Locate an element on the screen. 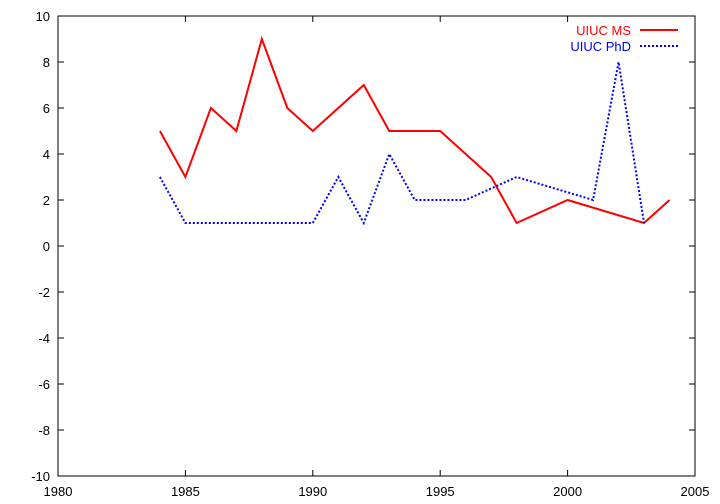 Image resolution: width=720 pixels, height=504 pixels. x-tick-label: 1980 is located at coordinates (58, 491).